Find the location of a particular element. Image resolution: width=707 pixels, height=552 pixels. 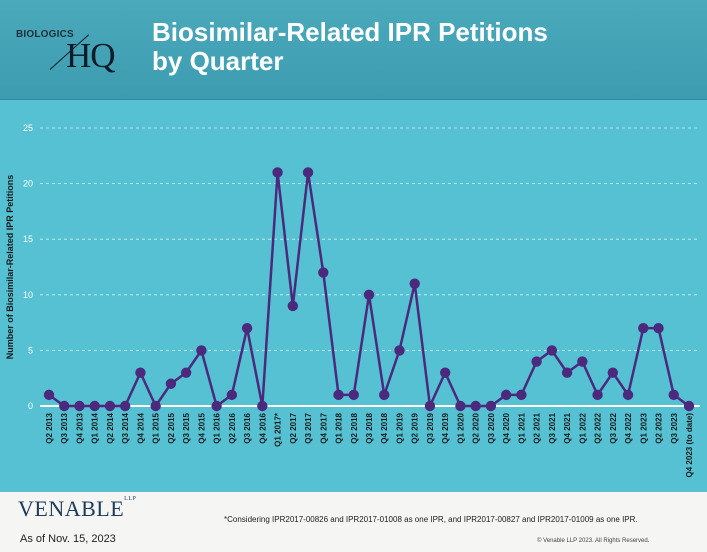

x-tick-label: Q4 2015 is located at coordinates (201, 427).